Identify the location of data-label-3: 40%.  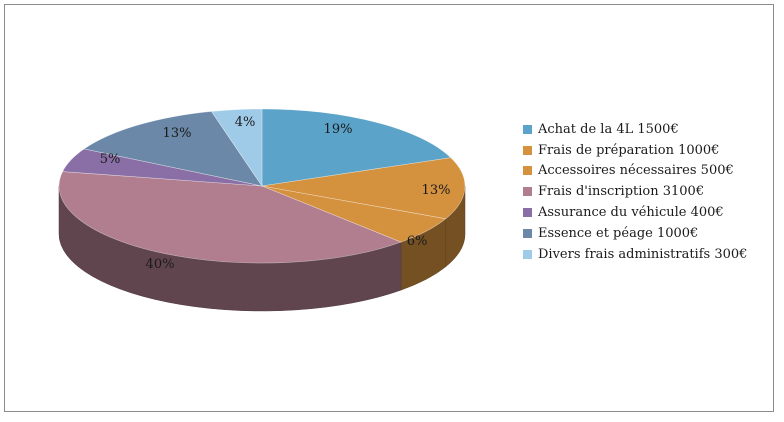
(160, 264).